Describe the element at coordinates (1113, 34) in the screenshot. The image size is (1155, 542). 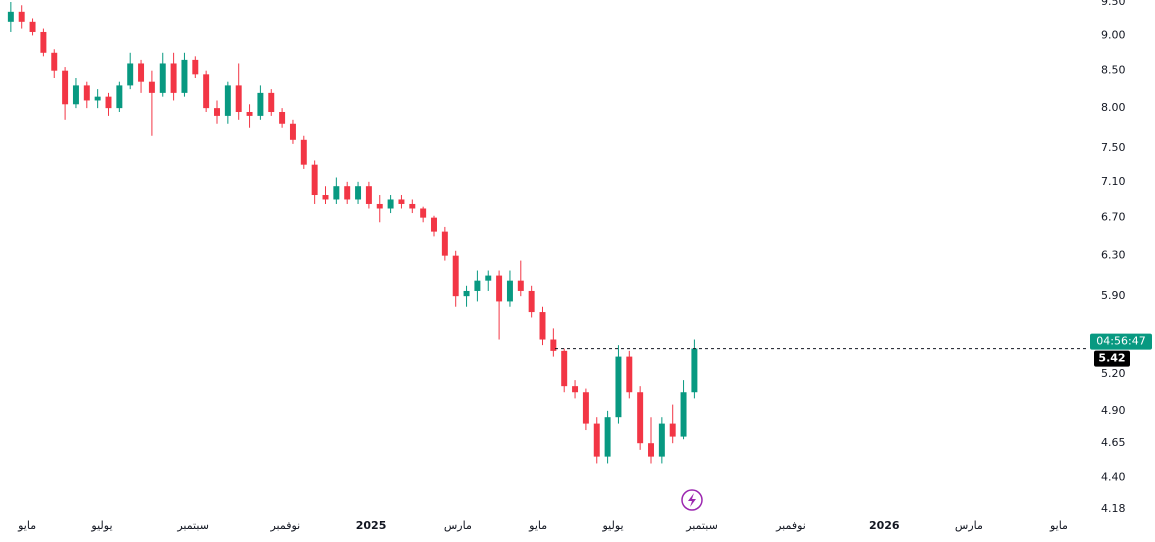
I see `y-tick-label: 9.00` at that location.